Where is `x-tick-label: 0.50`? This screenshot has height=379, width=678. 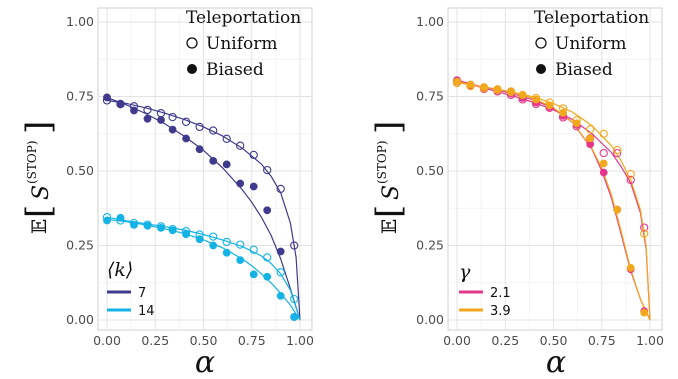
x-tick-label: 0.50 is located at coordinates (204, 340).